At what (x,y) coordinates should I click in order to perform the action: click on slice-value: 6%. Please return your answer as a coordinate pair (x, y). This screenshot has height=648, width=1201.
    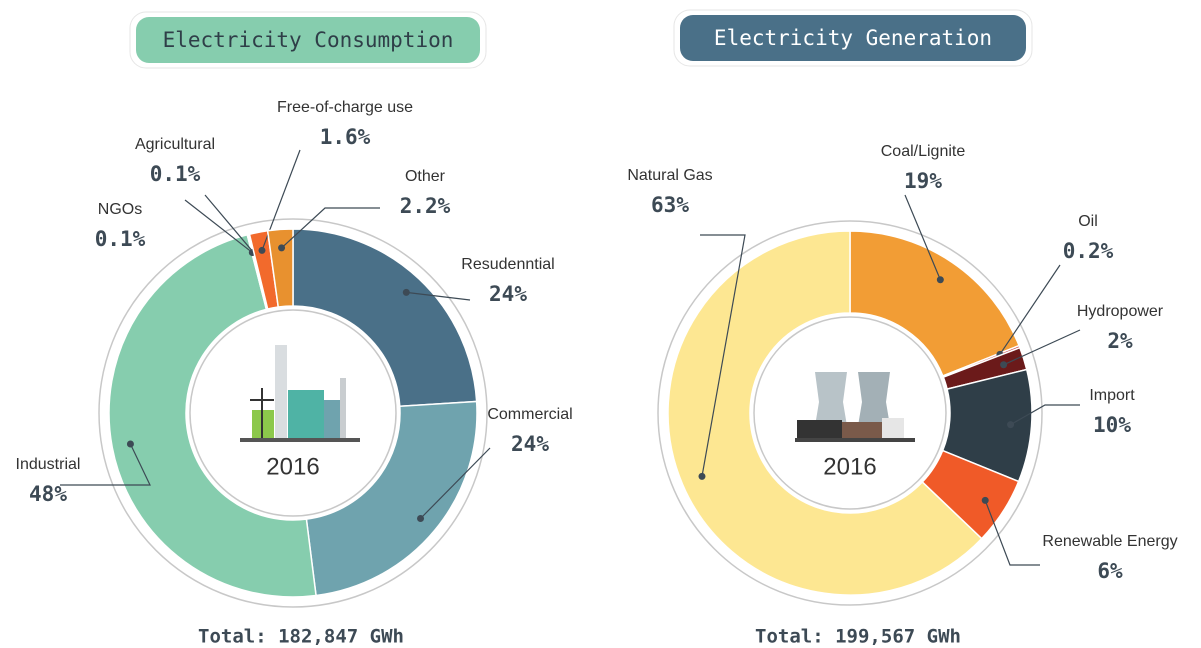
    Looking at the image, I should click on (1110, 571).